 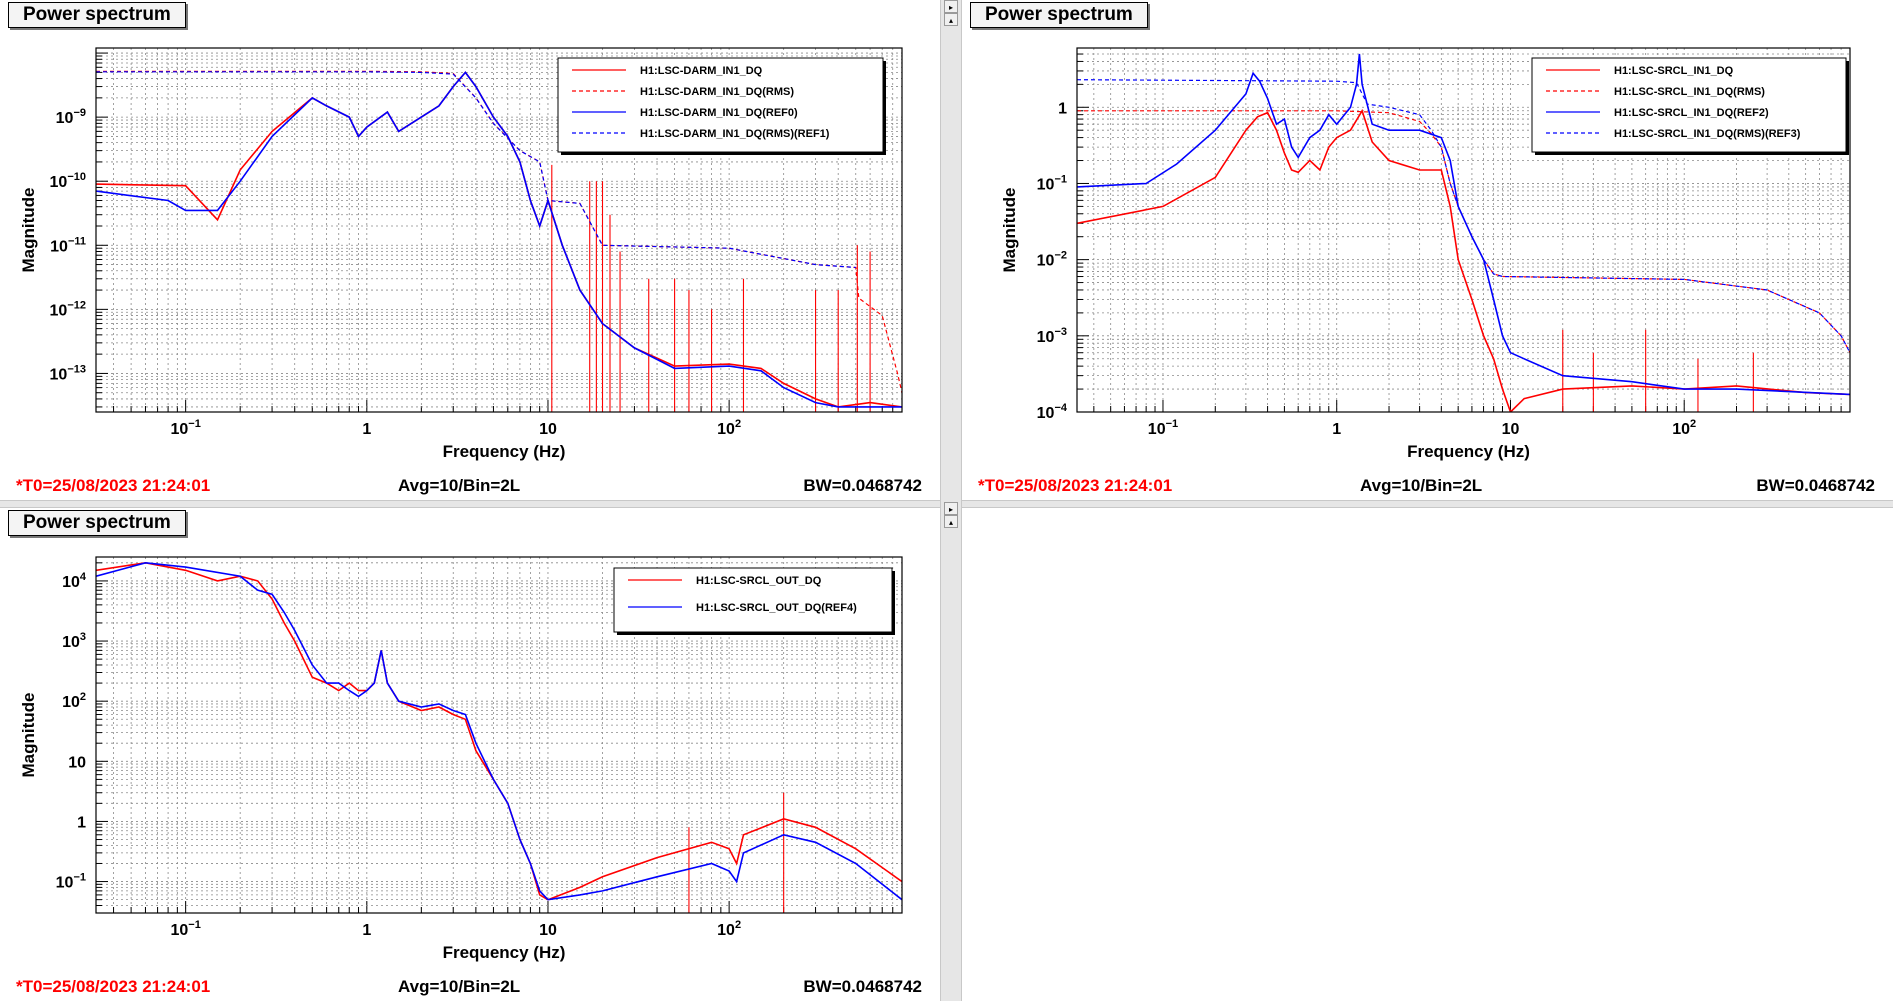 I want to click on y-tick-label: 10⁻⁴, so click(x=1052, y=412).